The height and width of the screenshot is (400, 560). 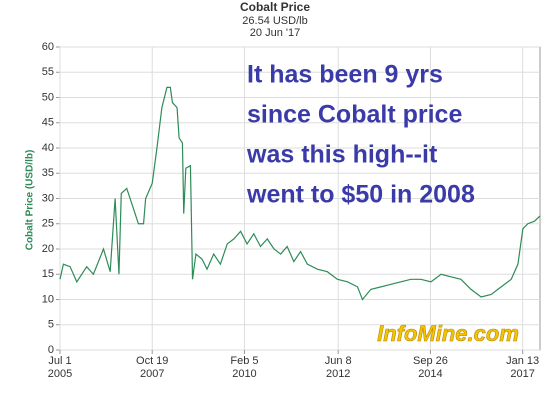 What do you see at coordinates (48, 224) in the screenshot?
I see `y-tick-label: 25` at bounding box center [48, 224].